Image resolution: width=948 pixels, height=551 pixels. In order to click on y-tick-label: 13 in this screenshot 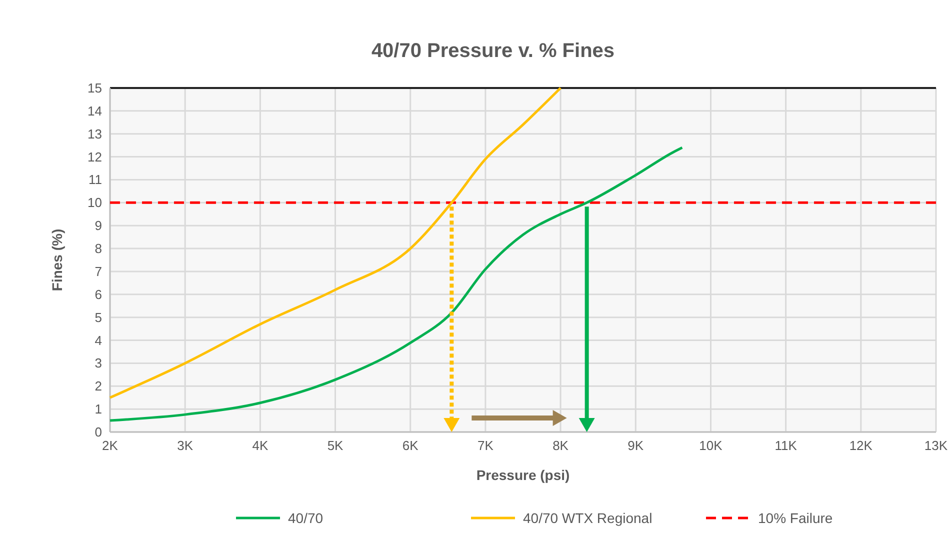, I will do `click(95, 134)`.